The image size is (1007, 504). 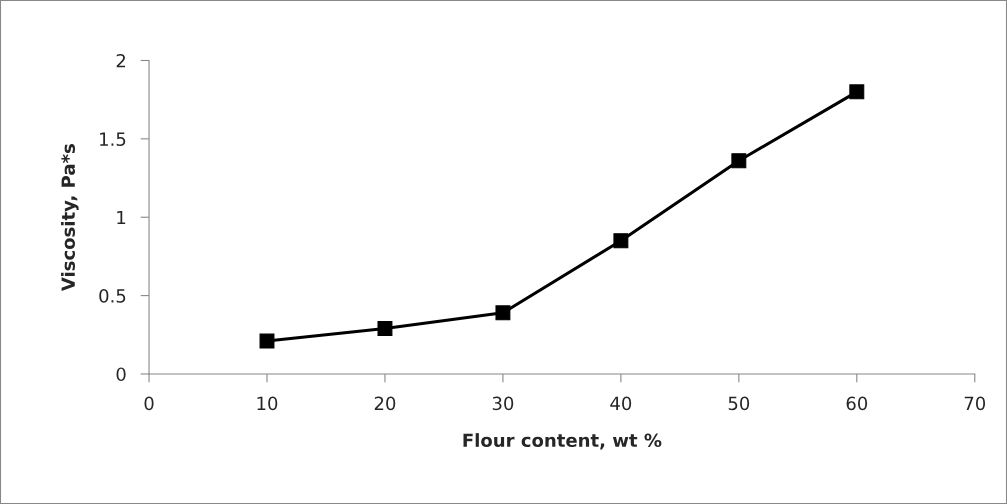 What do you see at coordinates (70, 218) in the screenshot?
I see `y-axis-title: Viscosity, Pa*s` at bounding box center [70, 218].